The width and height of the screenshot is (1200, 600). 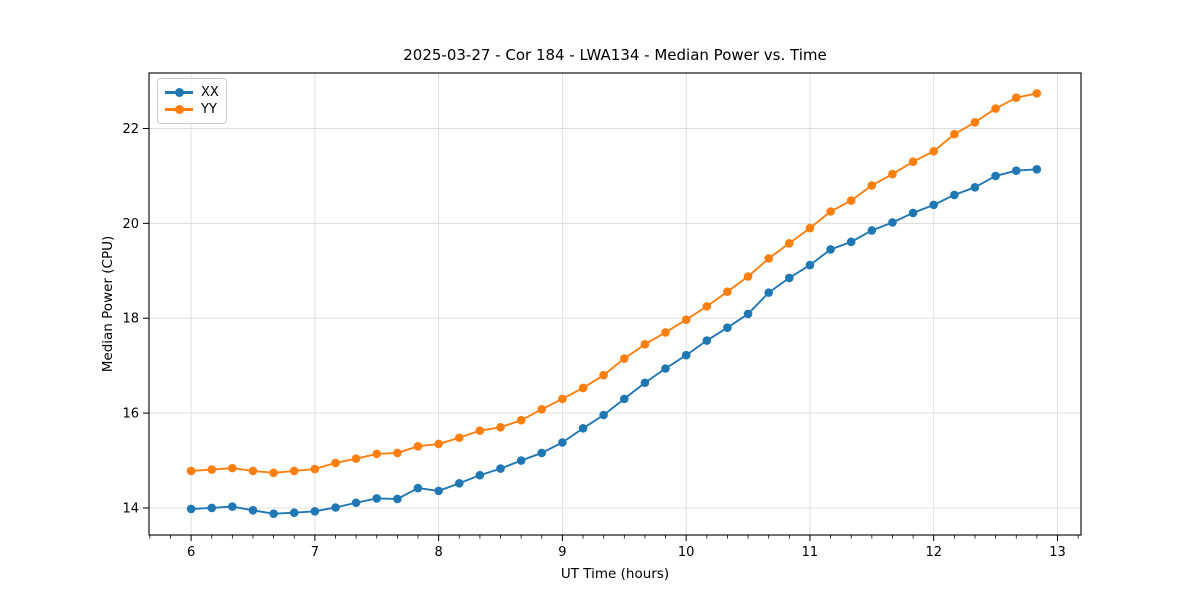 I want to click on xx-marker-icon, so click(x=179, y=92).